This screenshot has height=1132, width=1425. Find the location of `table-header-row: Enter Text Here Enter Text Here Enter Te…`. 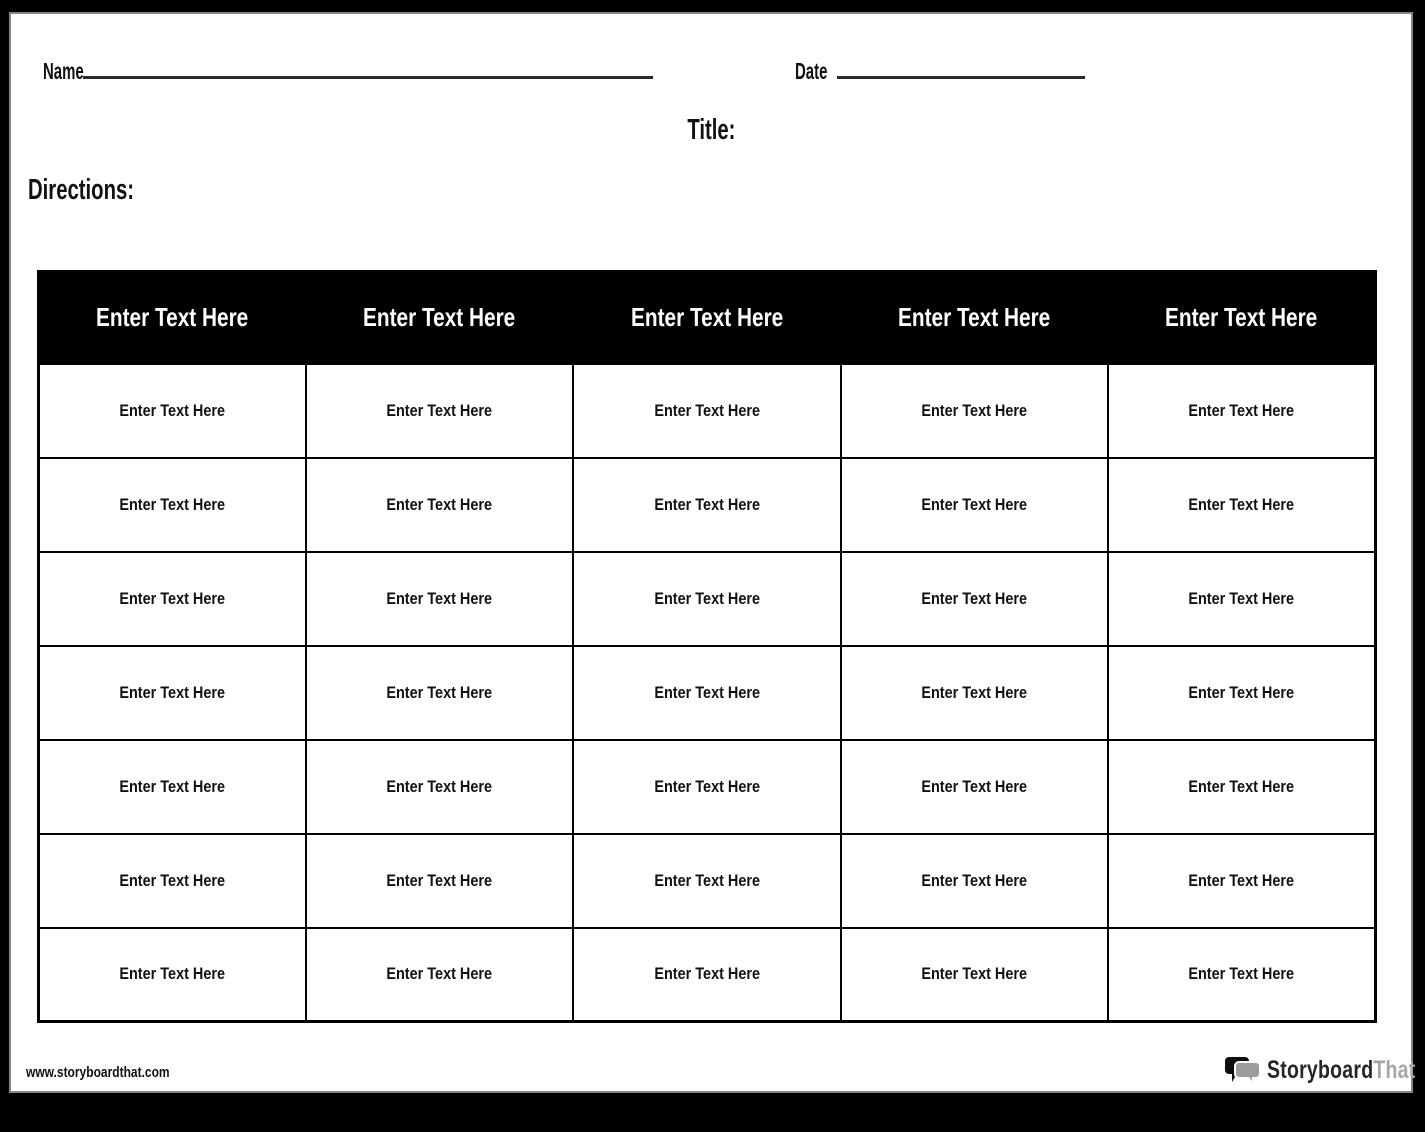

table-header-row: Enter Text Here Enter Text Here Enter Te… is located at coordinates (707, 317).